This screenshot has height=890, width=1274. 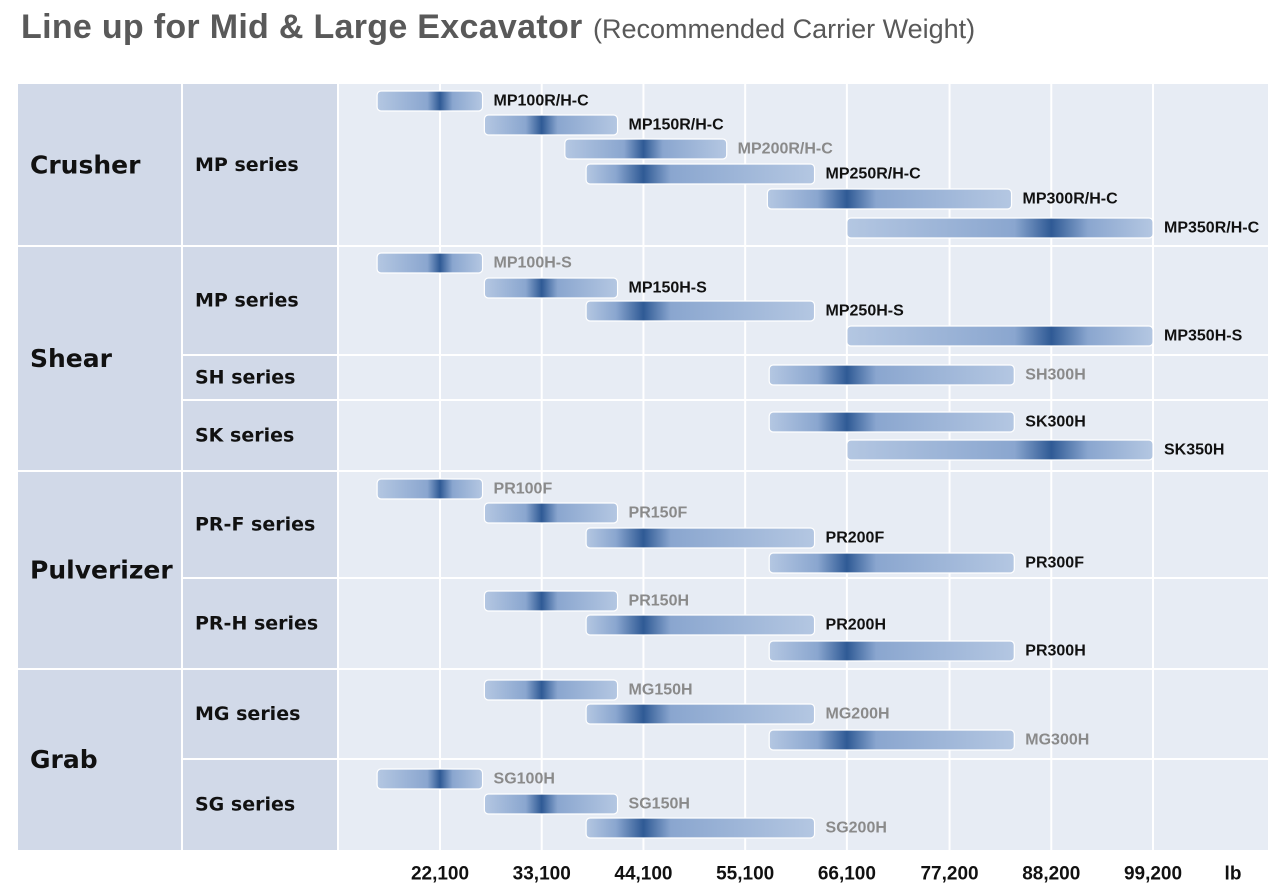 What do you see at coordinates (245, 805) in the screenshot?
I see `series-label: SG series` at bounding box center [245, 805].